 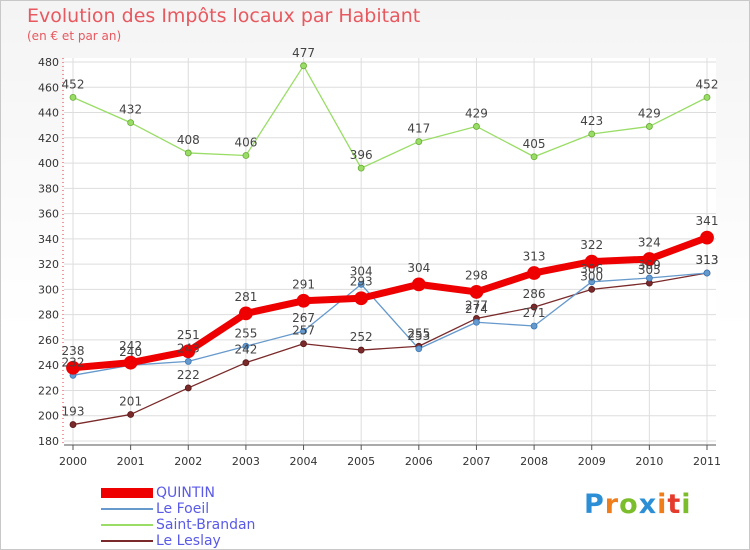 I want to click on legend-item: QUINTIN, so click(x=158, y=493).